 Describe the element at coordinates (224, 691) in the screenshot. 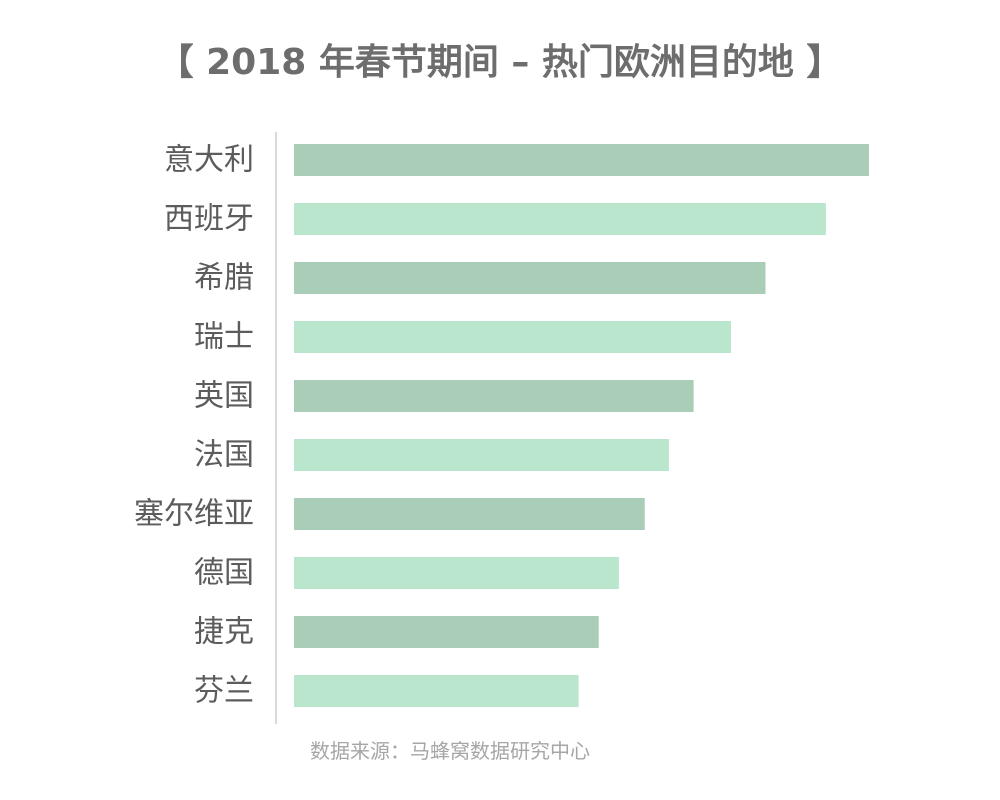

I see `category-label-10: 芬兰` at that location.